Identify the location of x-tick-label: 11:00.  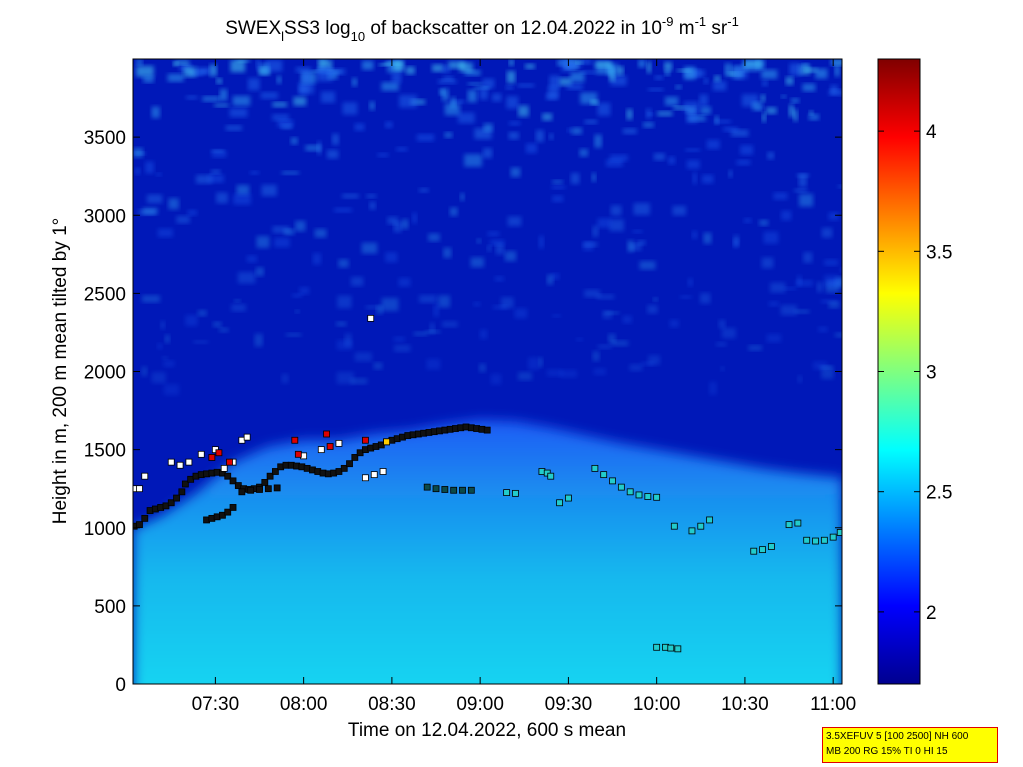
(833, 704).